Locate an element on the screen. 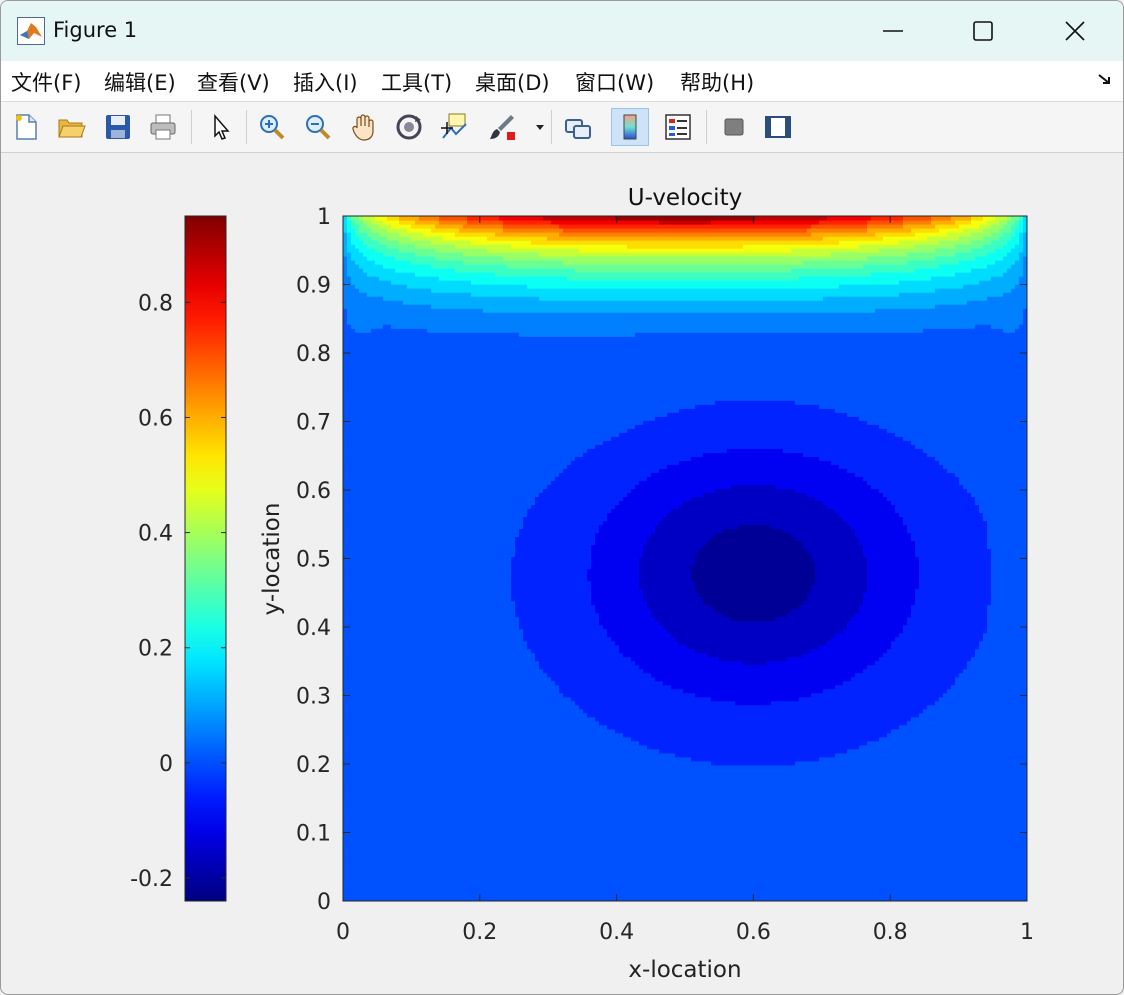 Image resolution: width=1124 pixels, height=995 pixels. menu-desktop: 桌面(D) is located at coordinates (512, 82).